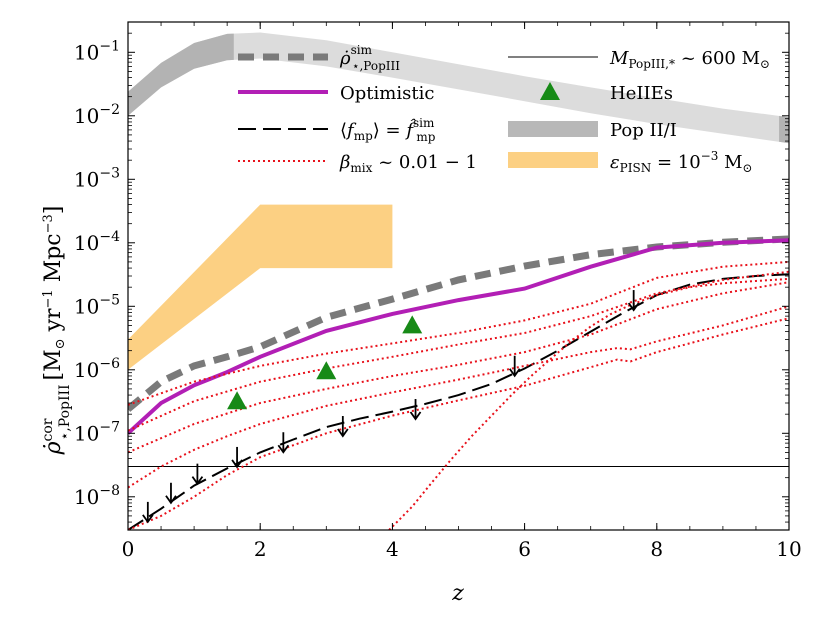 The image size is (830, 623). I want to click on y-tick-label: 10⁻², so click(97, 115).